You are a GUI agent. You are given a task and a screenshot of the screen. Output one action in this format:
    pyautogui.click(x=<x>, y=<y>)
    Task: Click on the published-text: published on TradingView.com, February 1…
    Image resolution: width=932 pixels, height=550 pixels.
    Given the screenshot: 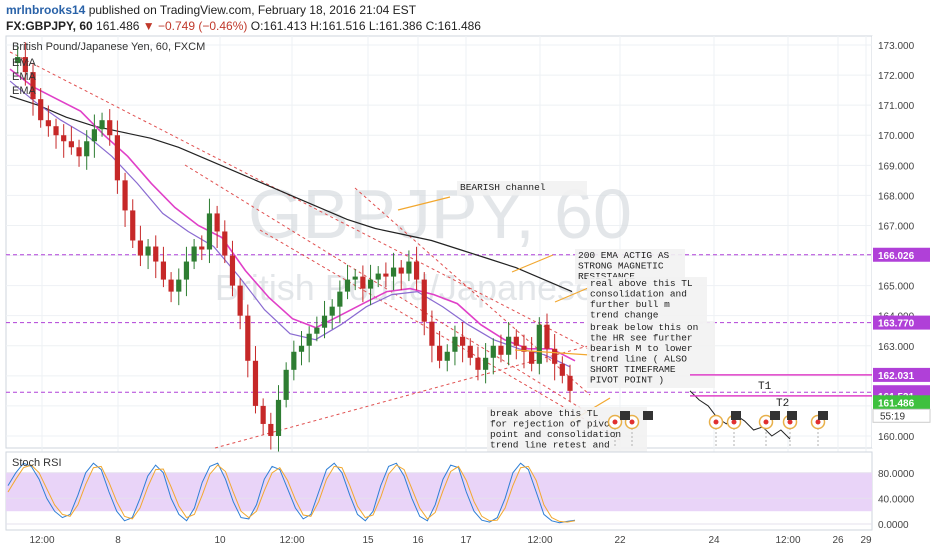 What is the action you would take?
    pyautogui.click(x=252, y=10)
    